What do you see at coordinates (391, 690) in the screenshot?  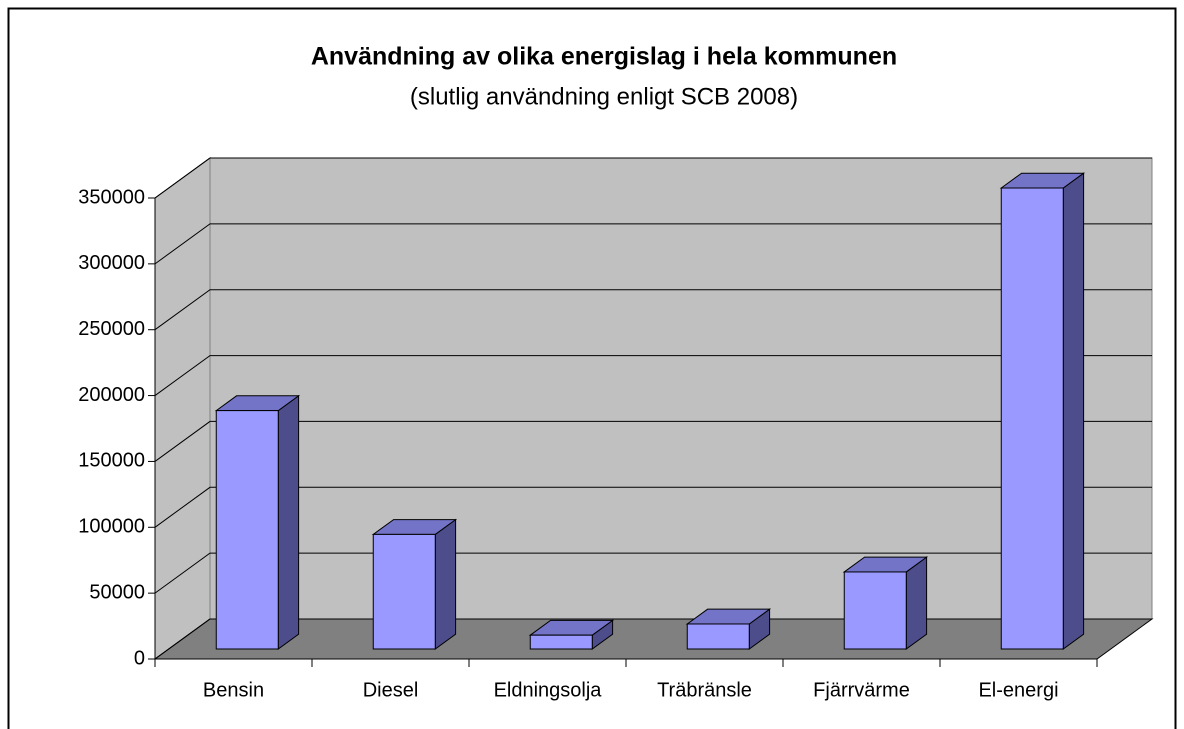 I see `x-tick-label: Diesel` at bounding box center [391, 690].